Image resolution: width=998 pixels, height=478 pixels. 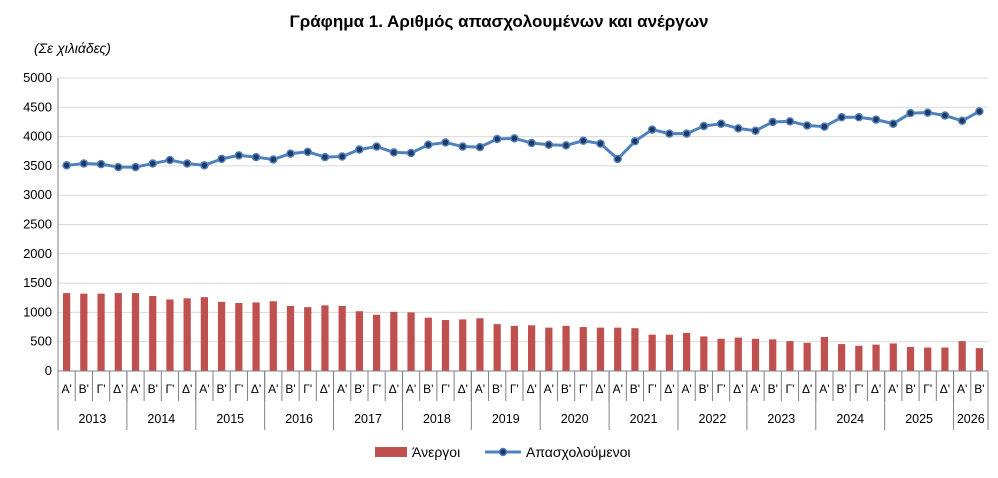 What do you see at coordinates (523, 139) in the screenshot?
I see `line-layer` at bounding box center [523, 139].